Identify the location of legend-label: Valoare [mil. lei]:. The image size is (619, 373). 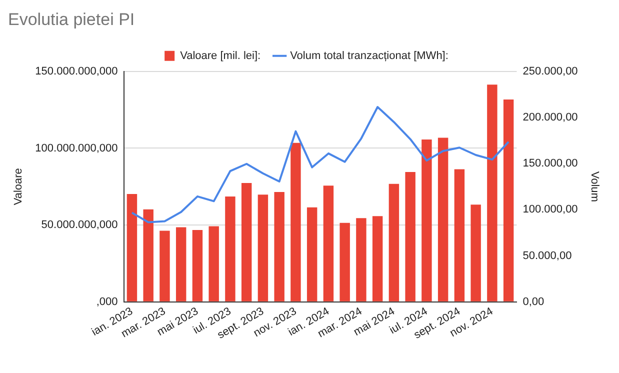
(220, 56).